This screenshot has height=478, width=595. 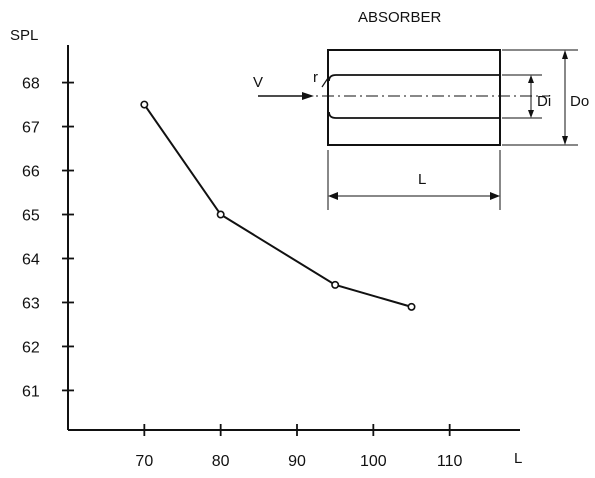 I want to click on absorber-inner-bottom-wall, so click(x=414, y=115).